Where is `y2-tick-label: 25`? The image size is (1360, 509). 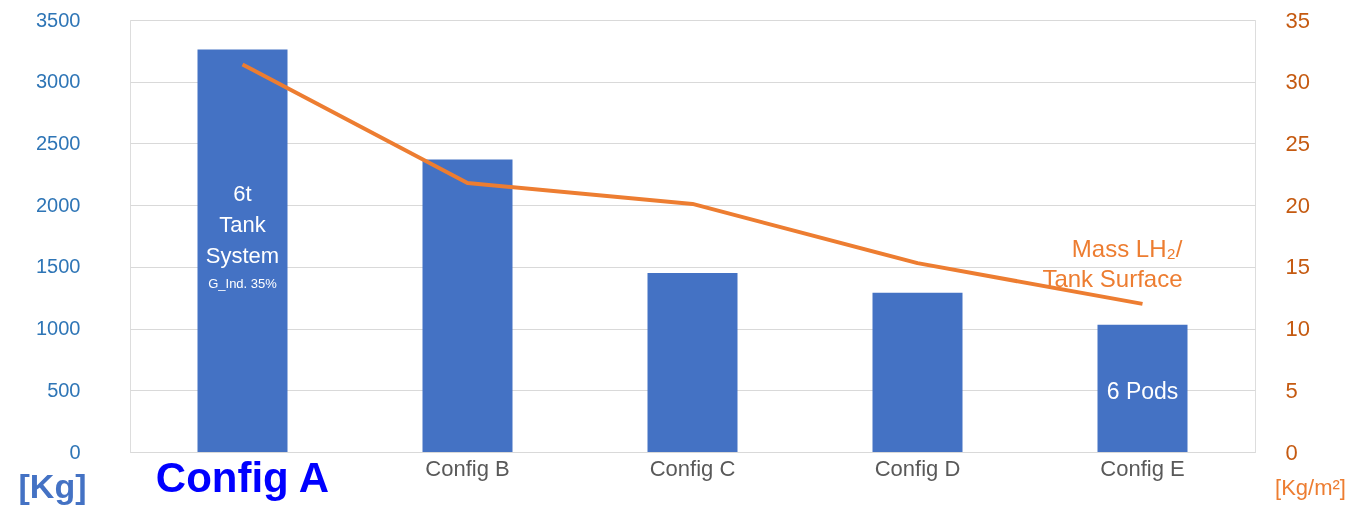 y2-tick-label: 25 is located at coordinates (1297, 143).